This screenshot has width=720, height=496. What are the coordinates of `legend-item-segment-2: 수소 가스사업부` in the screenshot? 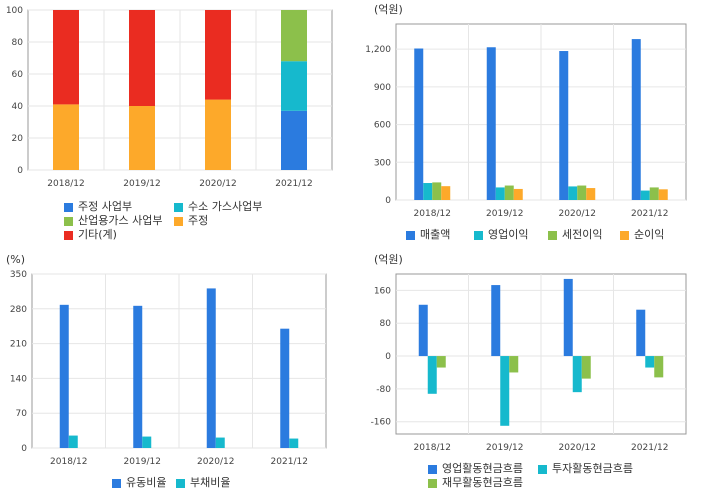 It's located at (218, 207).